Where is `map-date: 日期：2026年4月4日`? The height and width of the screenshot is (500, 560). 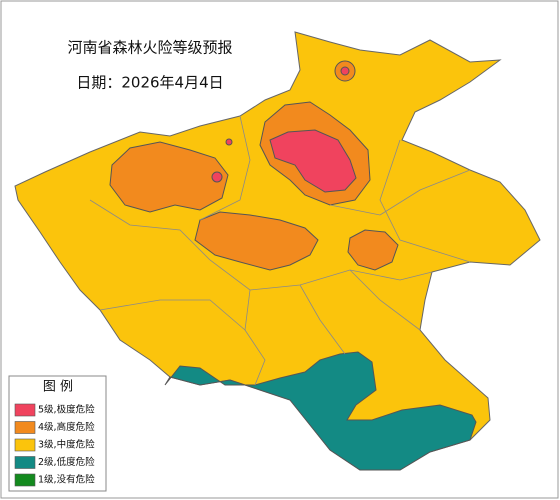
map-date: 日期：2026年4月4日 is located at coordinates (149, 83).